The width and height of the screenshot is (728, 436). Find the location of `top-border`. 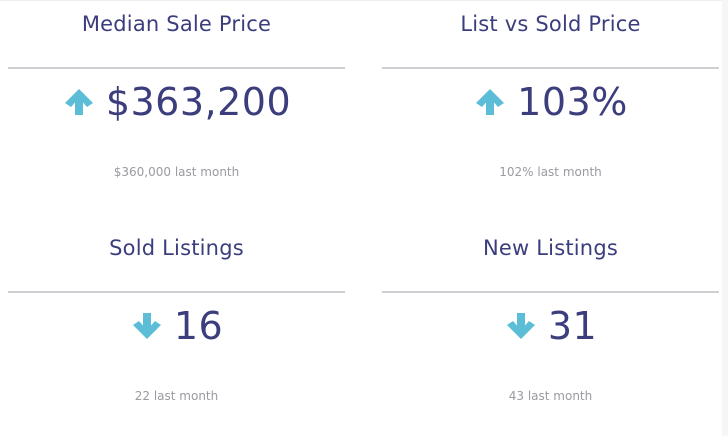

top-border is located at coordinates (364, 0).